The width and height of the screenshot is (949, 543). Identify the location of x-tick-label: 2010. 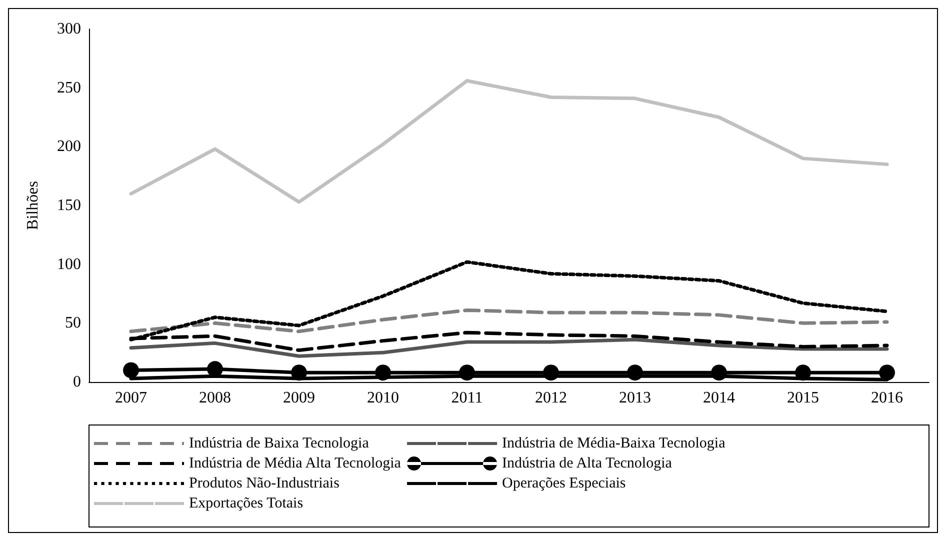
(383, 398).